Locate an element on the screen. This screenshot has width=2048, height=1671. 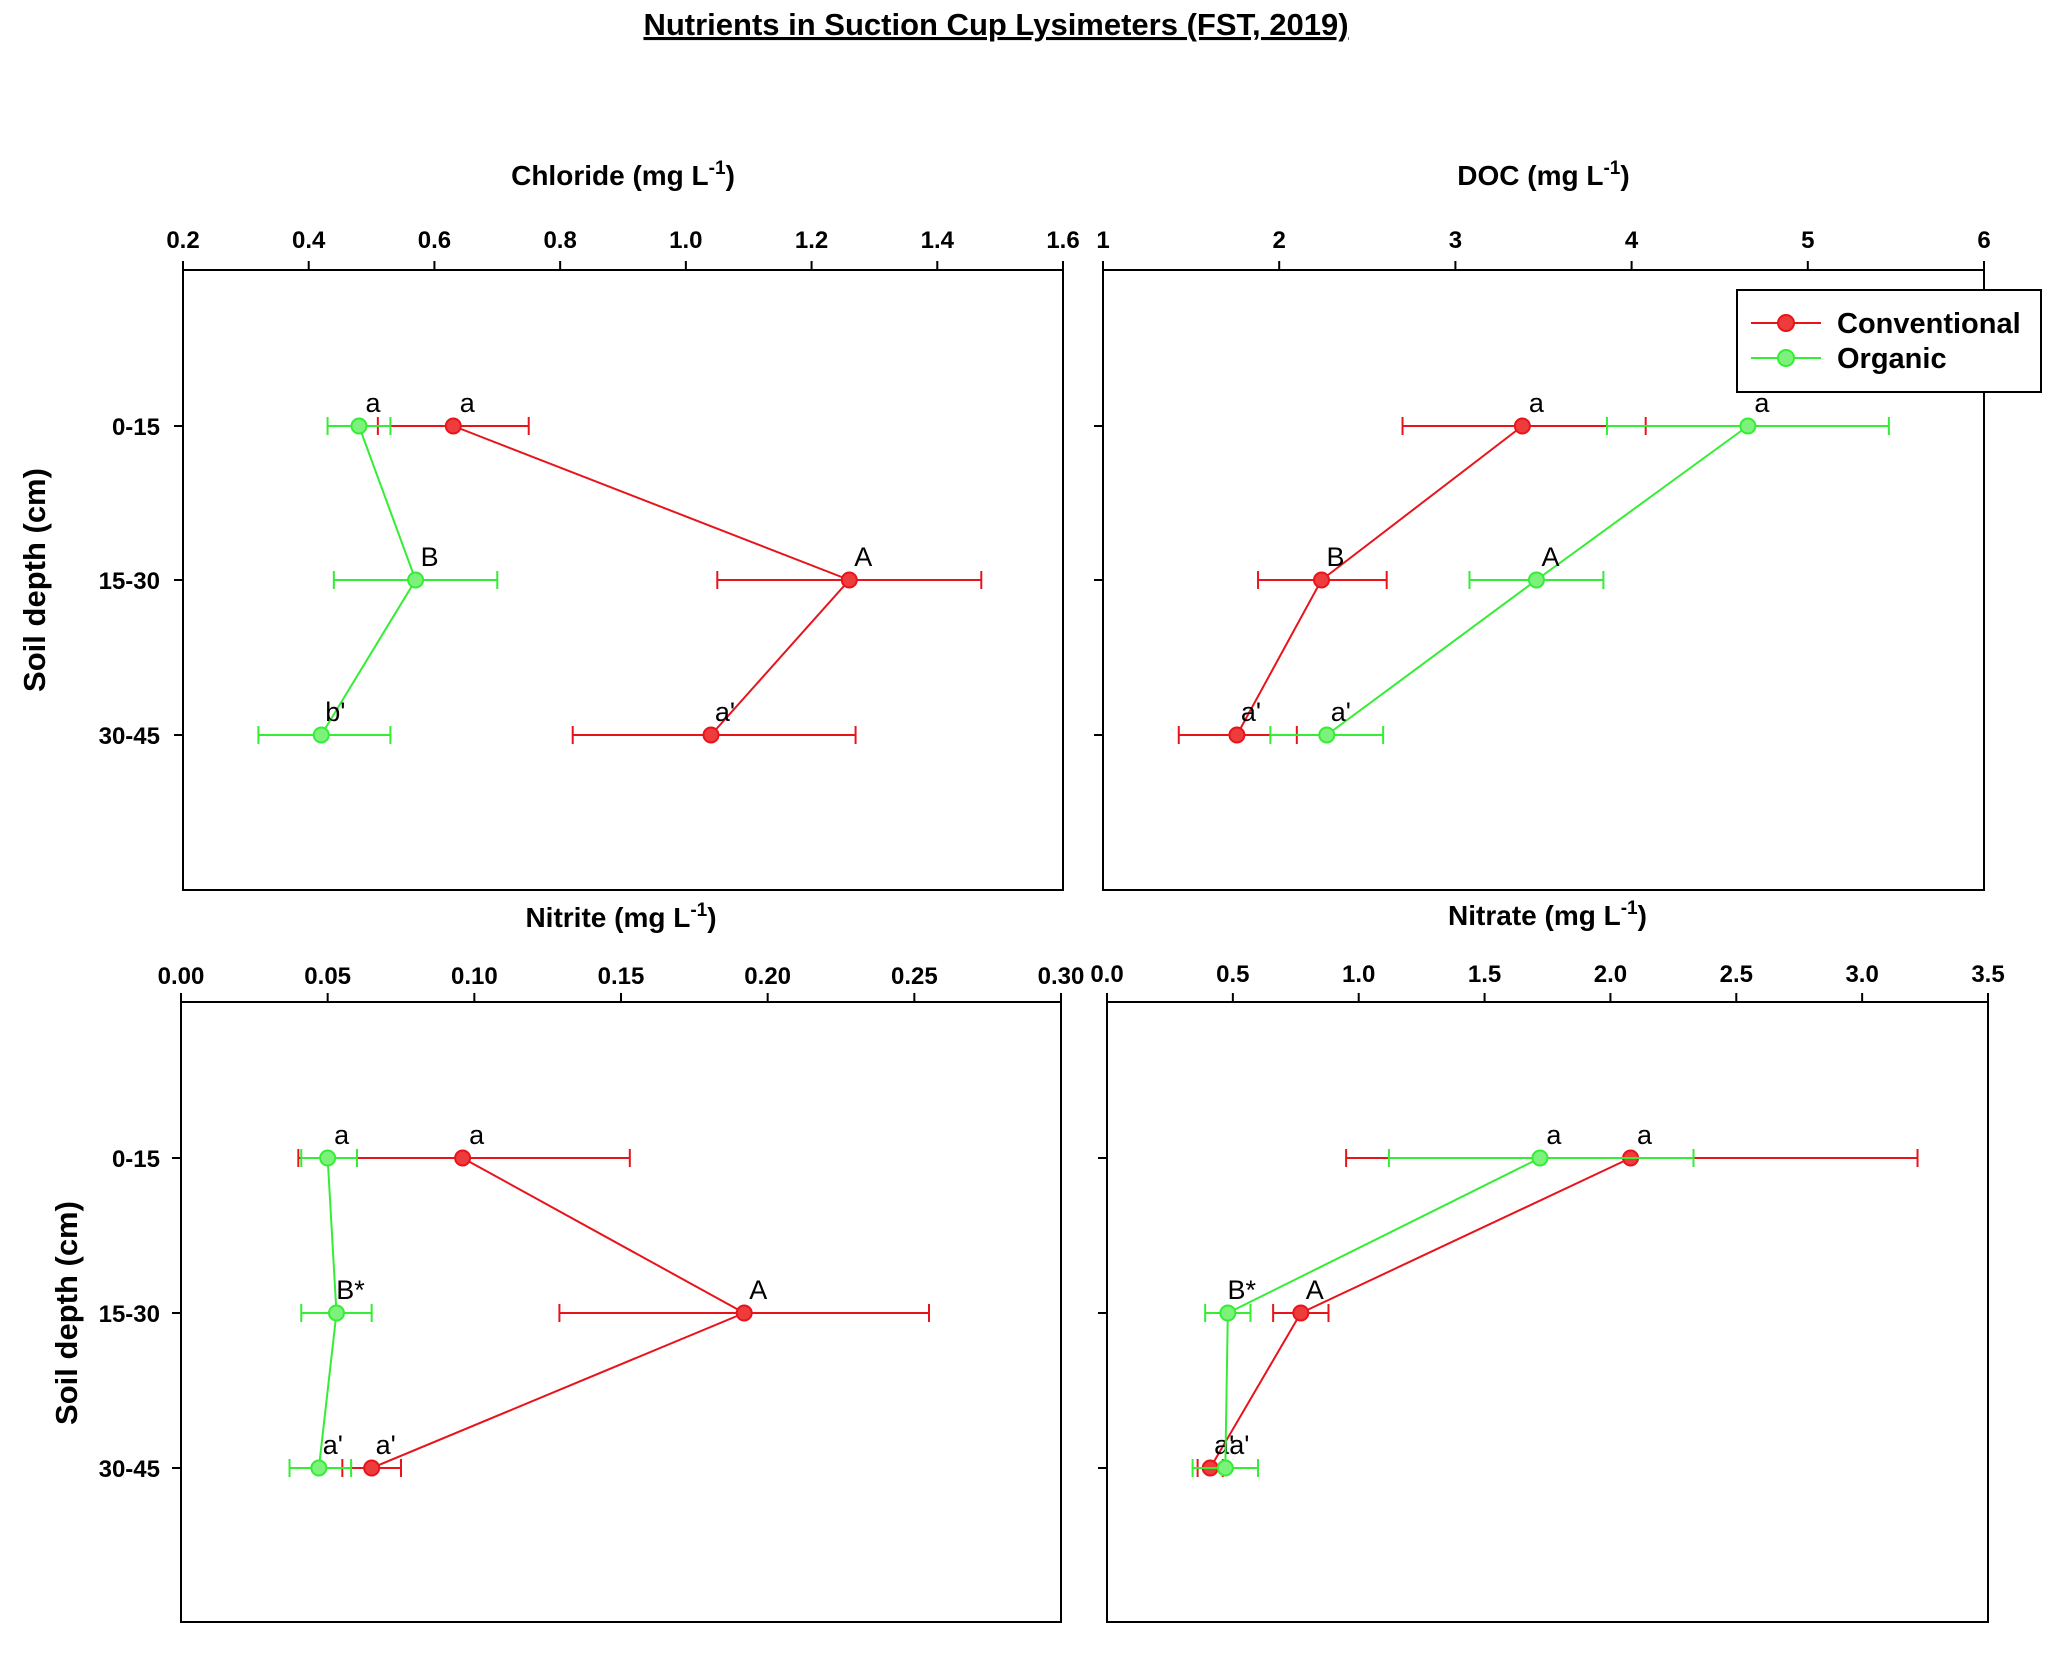
x-axis-title-main: DOC (mg L is located at coordinates (1530, 175).